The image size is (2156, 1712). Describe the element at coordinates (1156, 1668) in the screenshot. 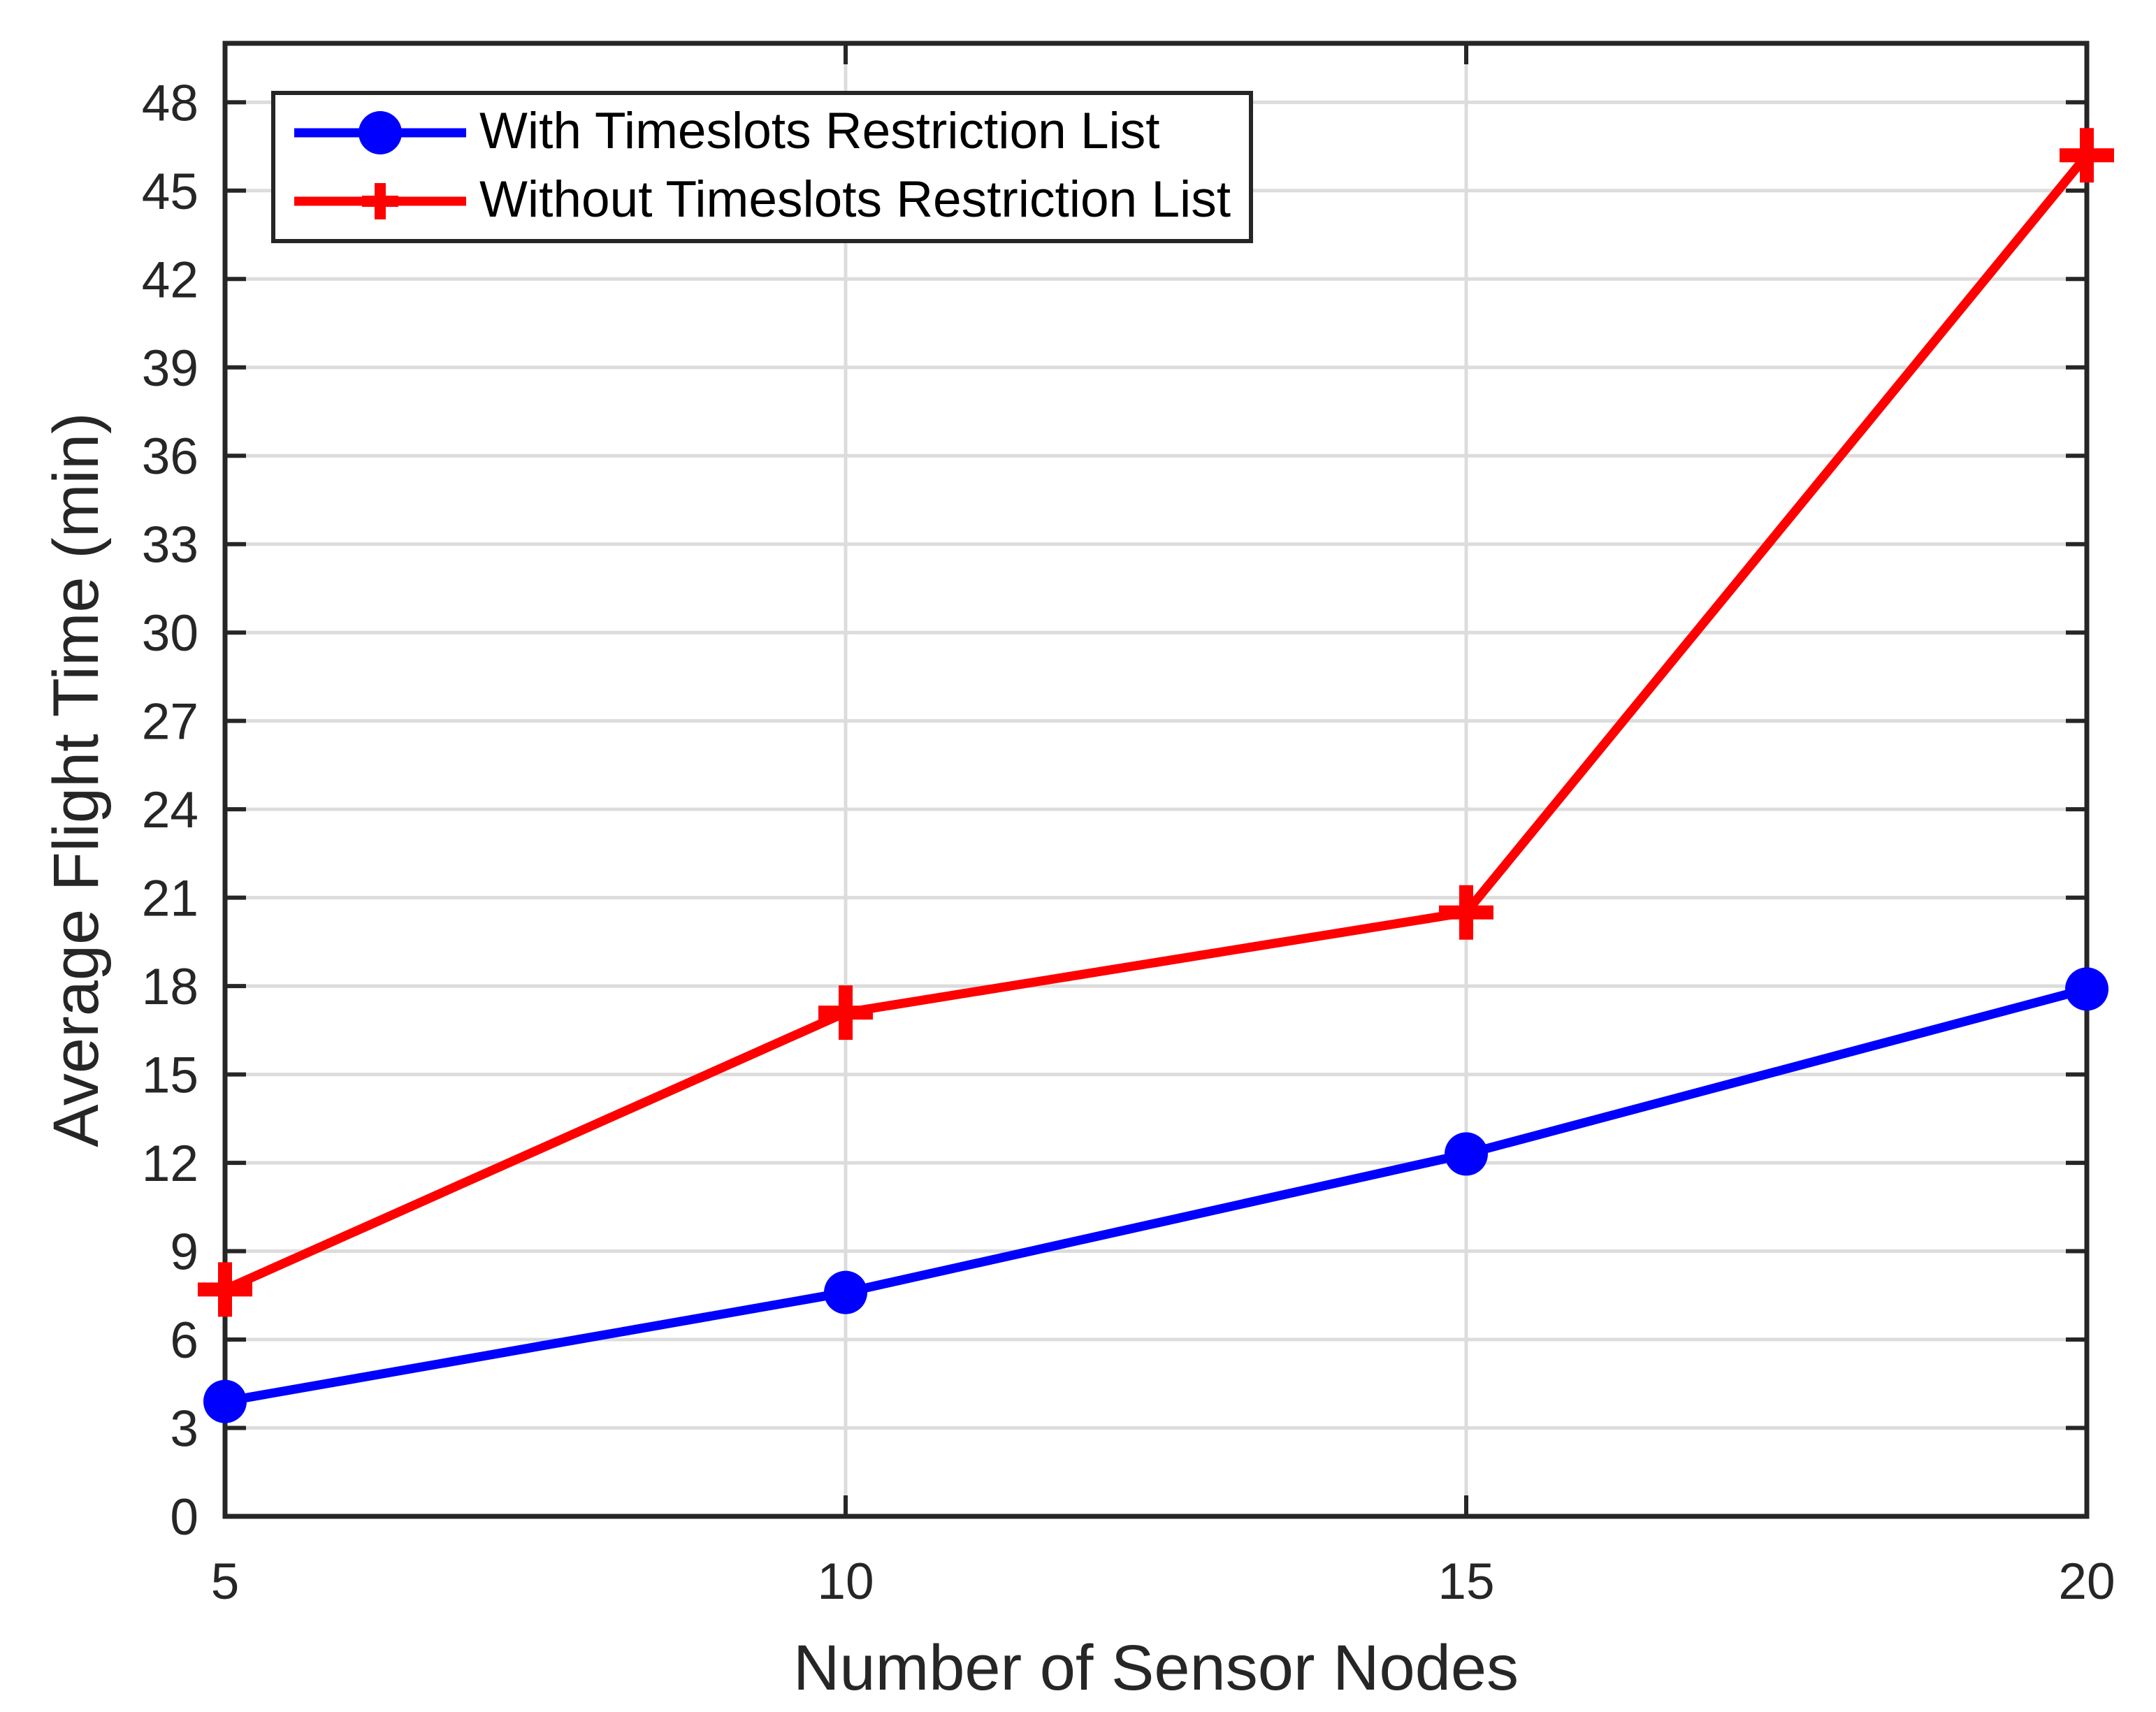

I see `x-axis-label: Number of Sensor Nodes` at that location.